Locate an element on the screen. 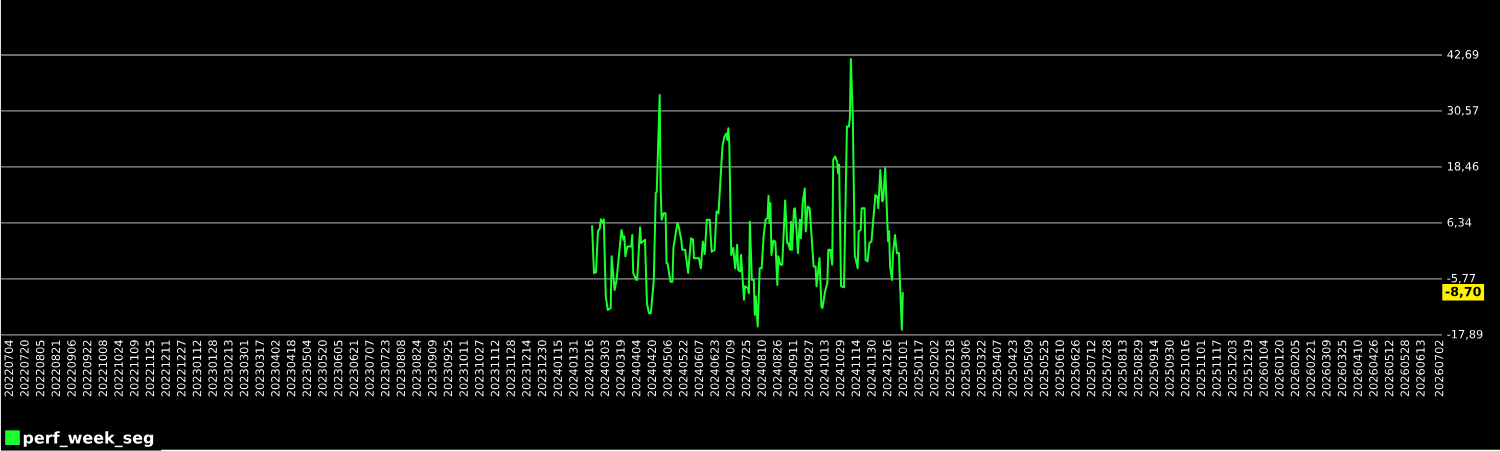 The width and height of the screenshot is (1500, 451). x-tick-label: 20241114 is located at coordinates (856, 368).